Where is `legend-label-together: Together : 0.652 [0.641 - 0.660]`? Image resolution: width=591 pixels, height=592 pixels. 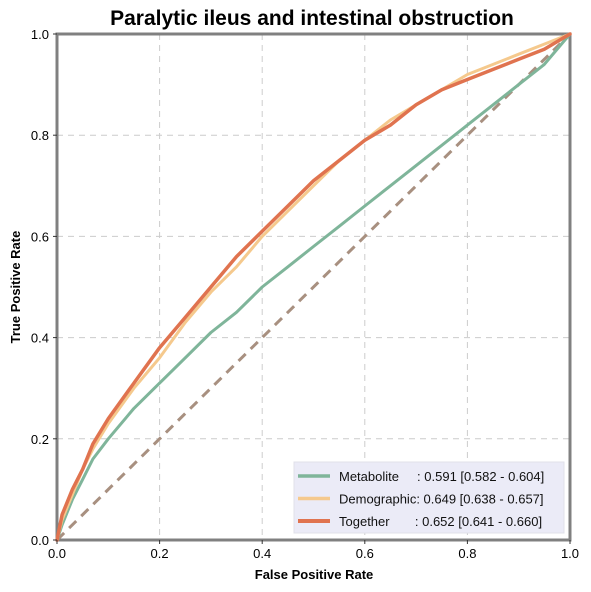
legend-label-together: Together : 0.652 [0.641 - 0.660] is located at coordinates (440, 521).